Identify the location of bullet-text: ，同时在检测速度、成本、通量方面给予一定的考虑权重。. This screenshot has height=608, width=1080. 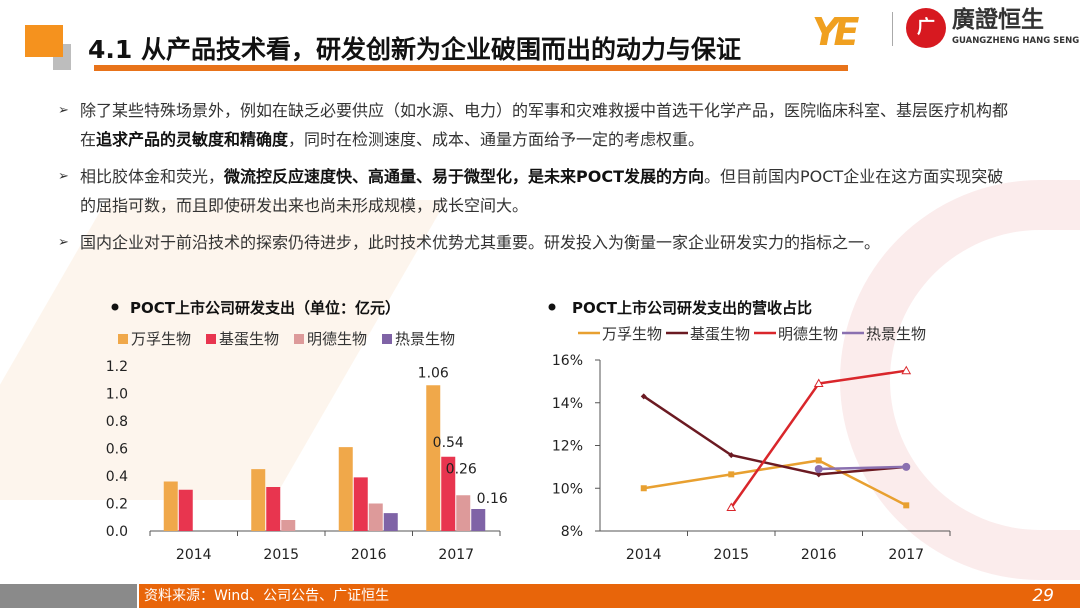
(496, 139).